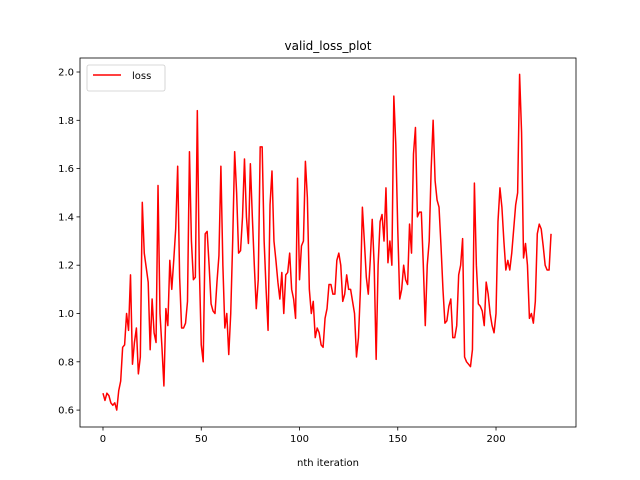 The height and width of the screenshot is (480, 640). What do you see at coordinates (126, 78) in the screenshot?
I see `legend-box` at bounding box center [126, 78].